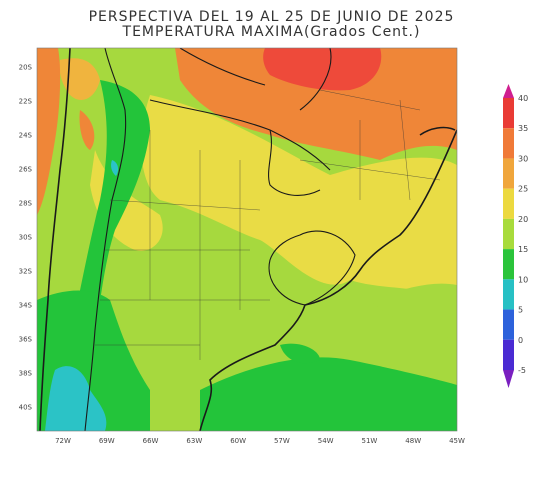 The height and width of the screenshot is (483, 543). I want to click on colorbar-top-arrow, so click(508, 91).